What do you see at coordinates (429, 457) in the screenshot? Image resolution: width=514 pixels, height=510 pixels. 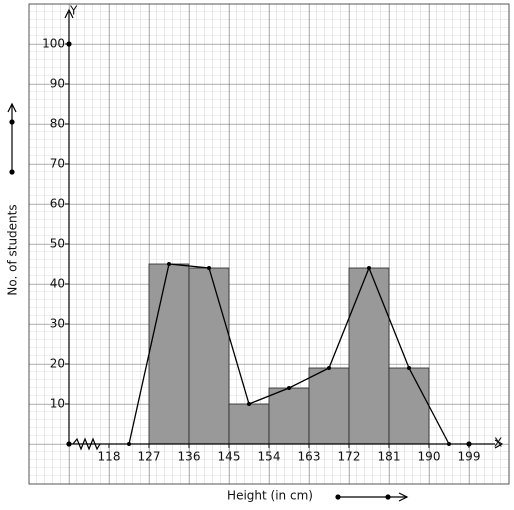 I see `x-tick-label: 190` at bounding box center [429, 457].